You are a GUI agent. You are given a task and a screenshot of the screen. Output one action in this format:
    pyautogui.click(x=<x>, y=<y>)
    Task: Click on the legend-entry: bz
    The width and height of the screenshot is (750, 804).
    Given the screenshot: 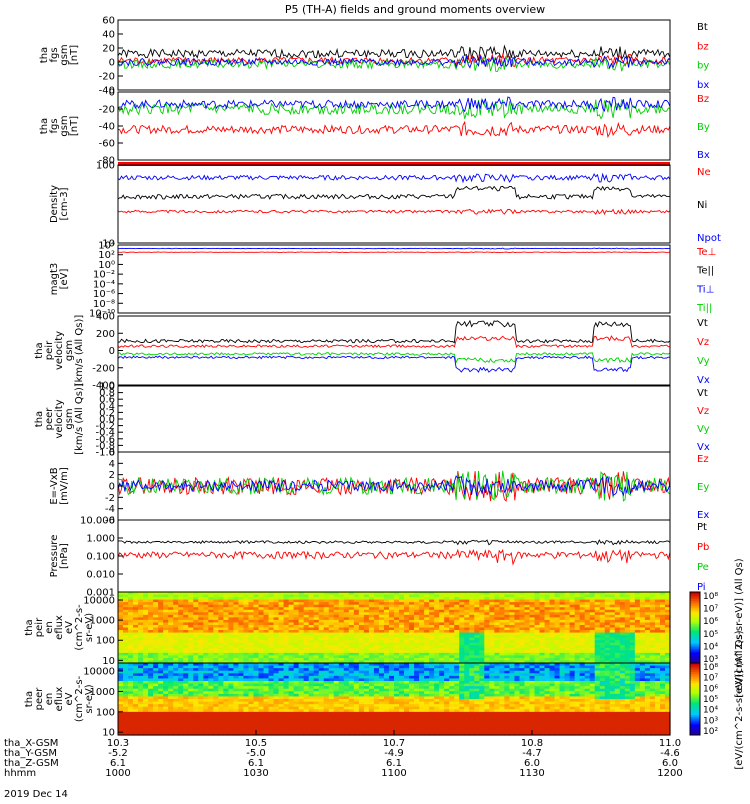 What is the action you would take?
    pyautogui.click(x=703, y=46)
    